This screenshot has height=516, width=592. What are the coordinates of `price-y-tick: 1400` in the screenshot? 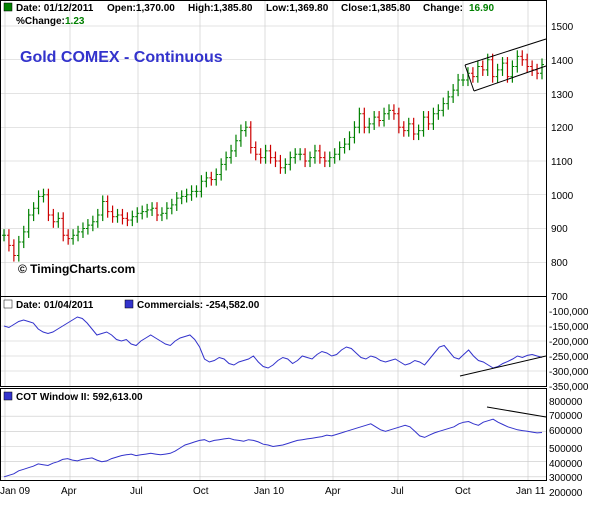 It's located at (562, 61).